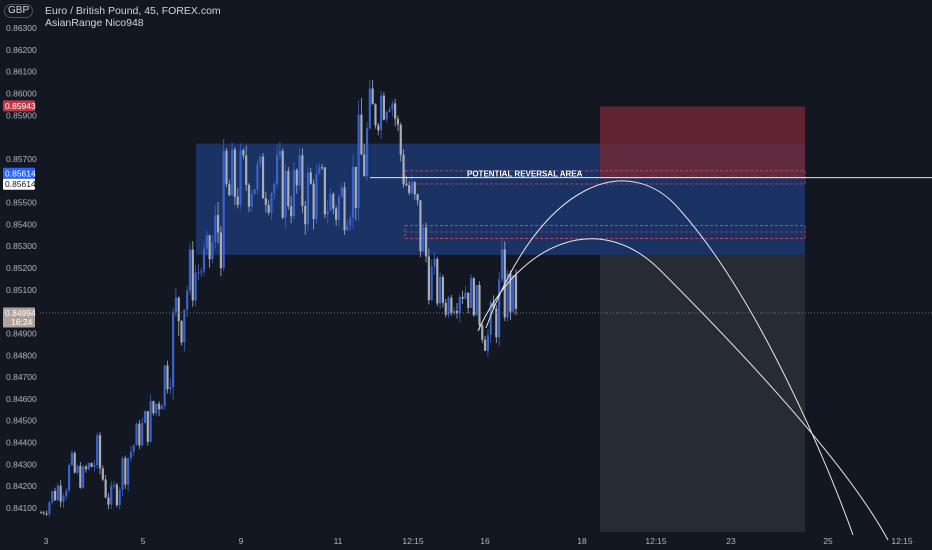 Image resolution: width=932 pixels, height=550 pixels. Describe the element at coordinates (338, 541) in the screenshot. I see `time-tick-3: 11` at that location.